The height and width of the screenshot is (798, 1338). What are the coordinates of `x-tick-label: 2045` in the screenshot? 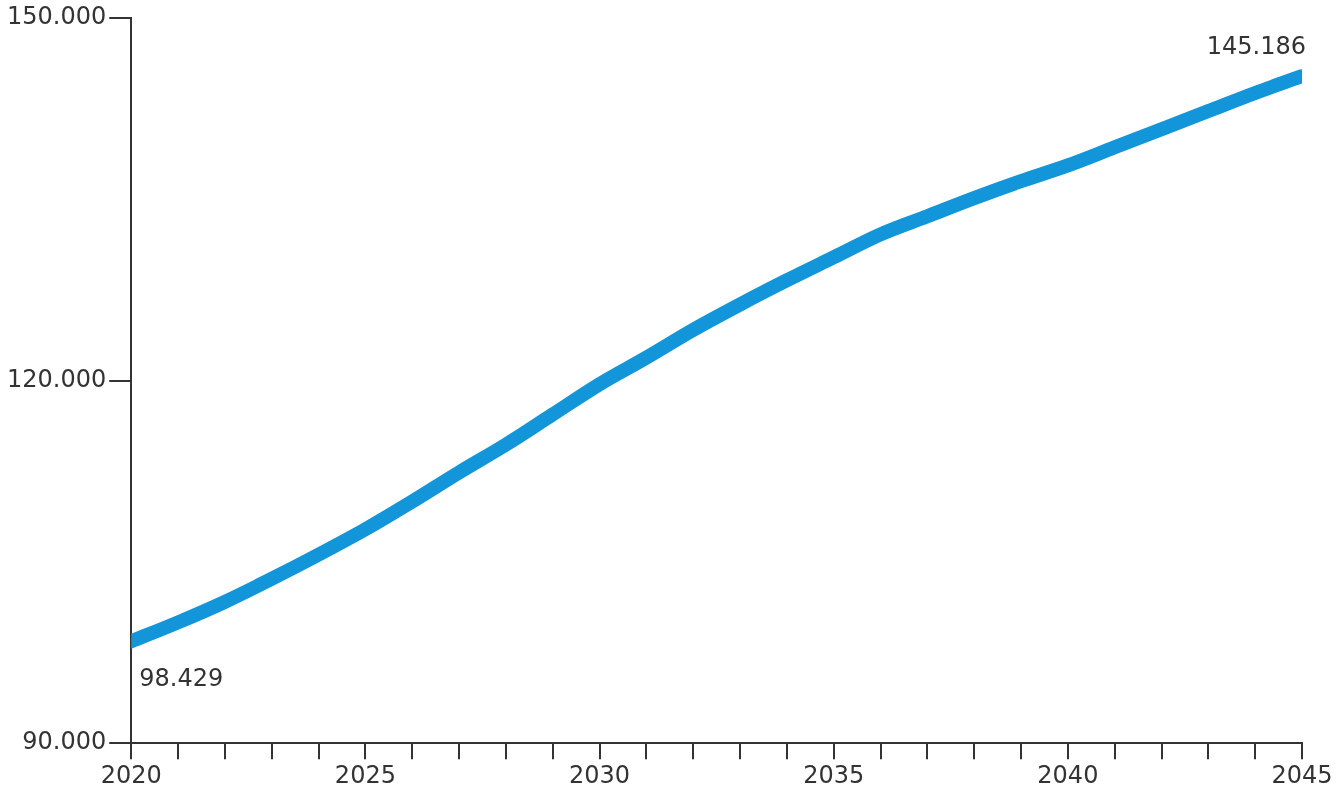 It's located at (1302, 774).